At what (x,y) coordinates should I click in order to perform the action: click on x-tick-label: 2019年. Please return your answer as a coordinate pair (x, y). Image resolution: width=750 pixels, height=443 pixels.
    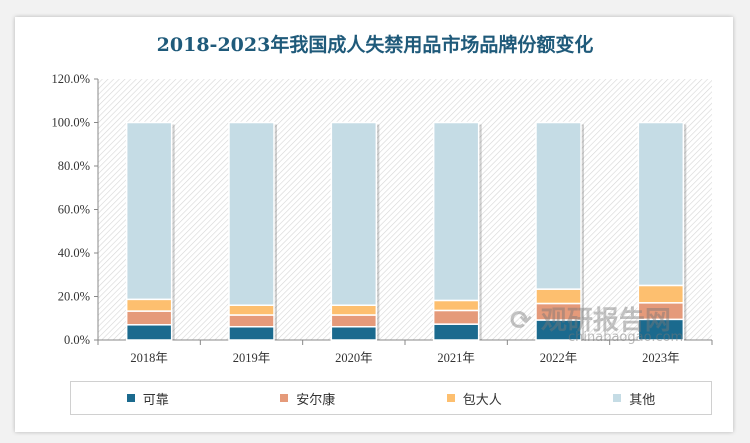
    Looking at the image, I should click on (252, 358).